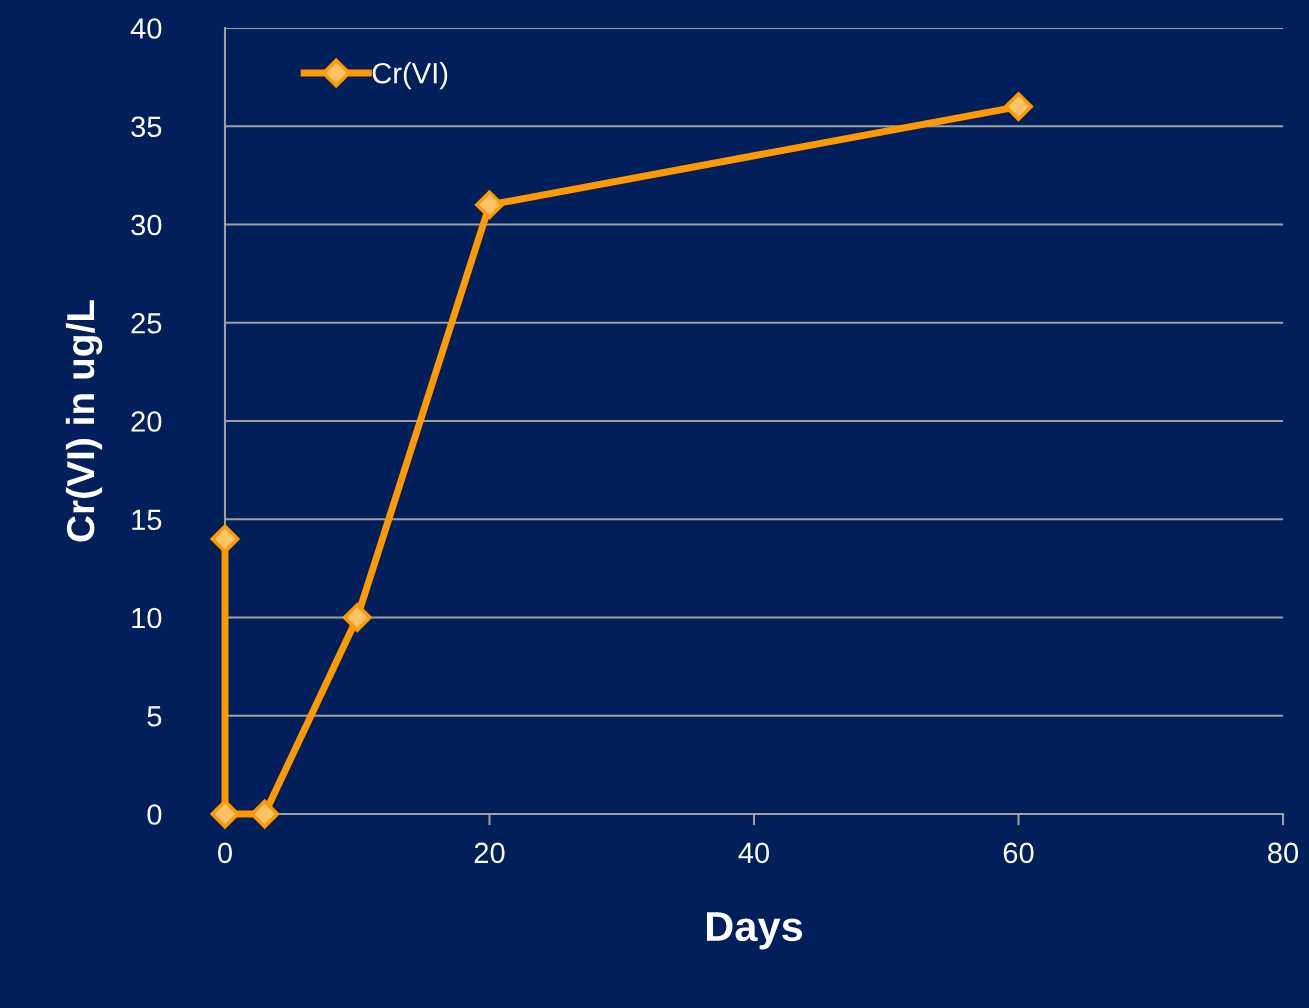 The height and width of the screenshot is (1008, 1309). I want to click on y-tick-label: 0, so click(154, 814).